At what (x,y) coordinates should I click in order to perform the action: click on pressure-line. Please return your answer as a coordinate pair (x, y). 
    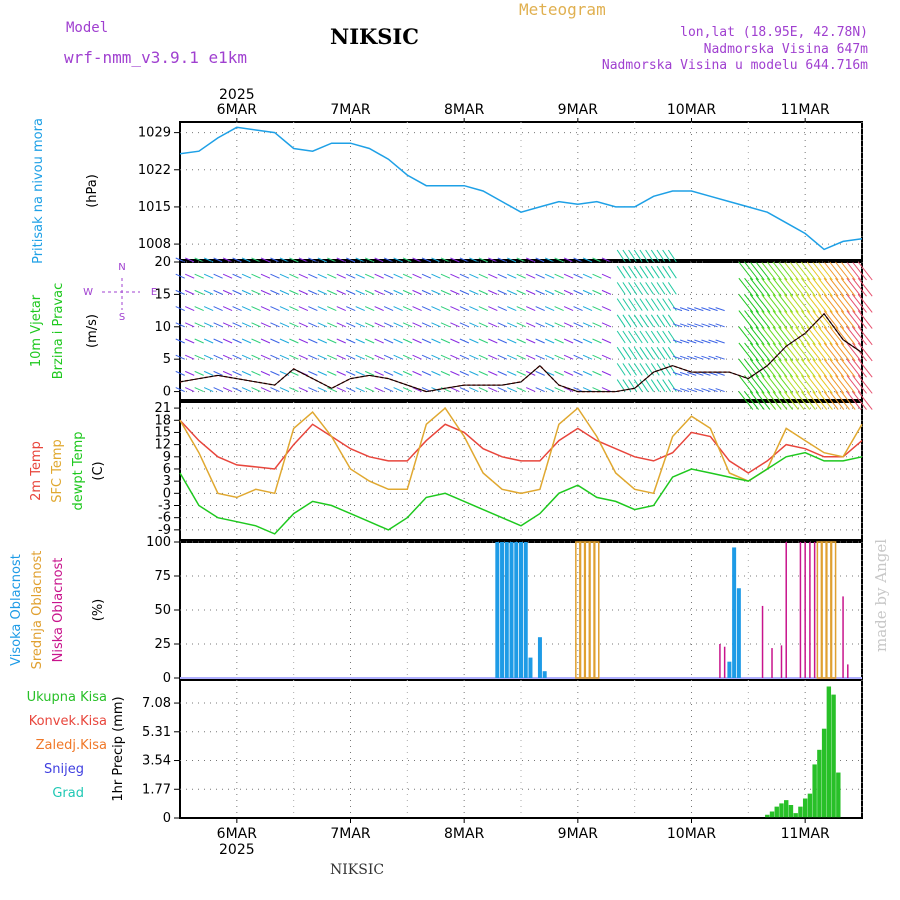
    Looking at the image, I should click on (521, 188).